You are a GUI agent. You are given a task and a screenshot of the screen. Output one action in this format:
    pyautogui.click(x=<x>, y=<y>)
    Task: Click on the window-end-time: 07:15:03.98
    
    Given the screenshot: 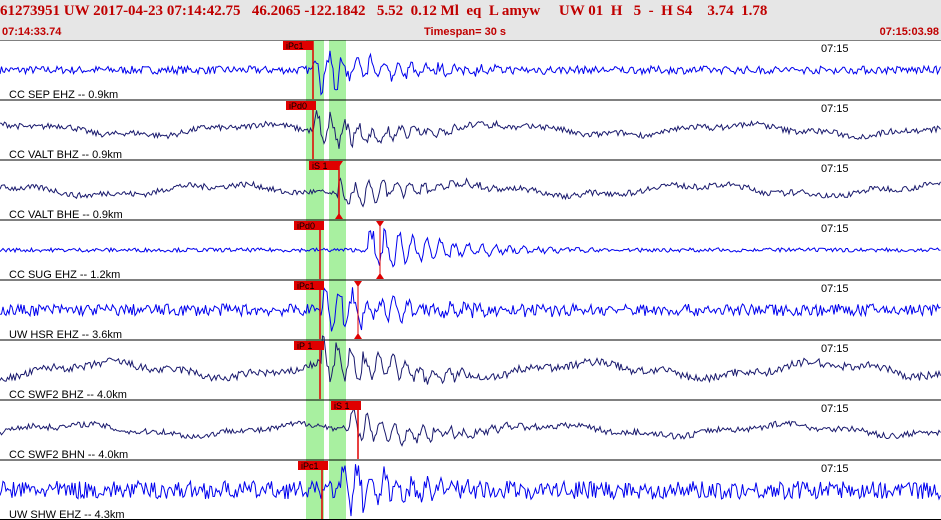 What is the action you would take?
    pyautogui.click(x=909, y=32)
    